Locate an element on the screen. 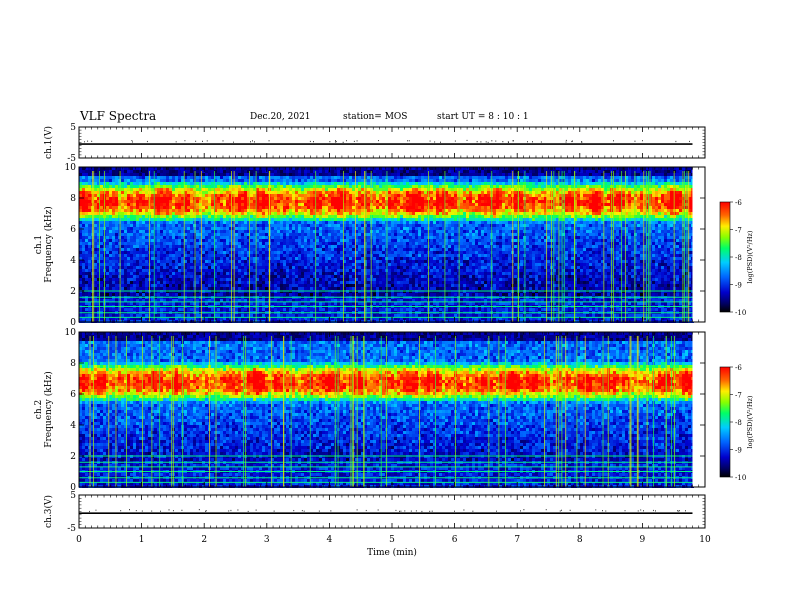  x-tick-label: 7 is located at coordinates (517, 540).